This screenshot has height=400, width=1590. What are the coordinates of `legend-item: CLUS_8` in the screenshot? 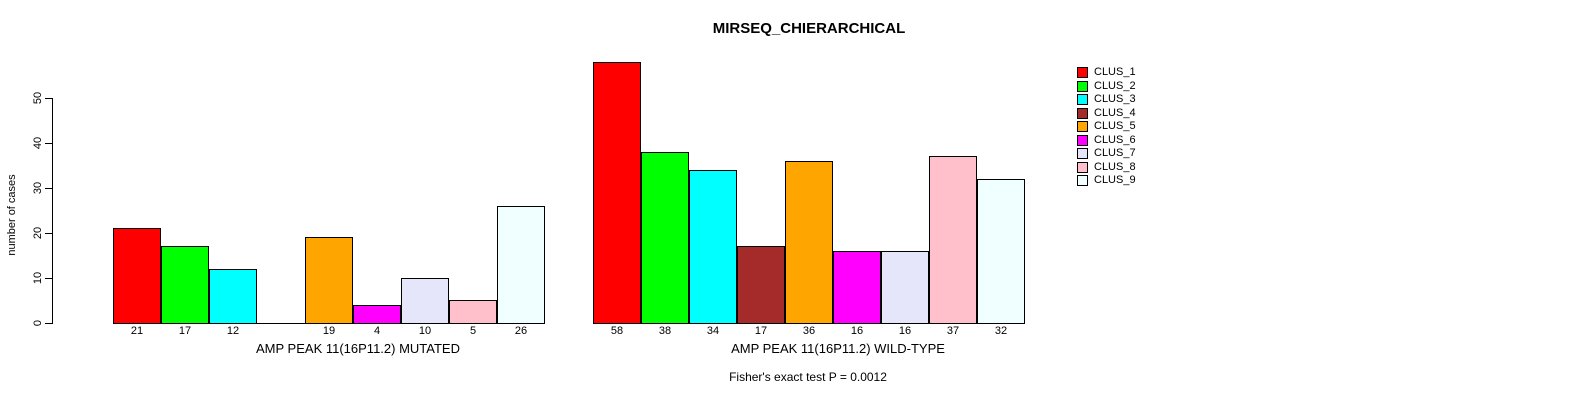 It's located at (1106, 168).